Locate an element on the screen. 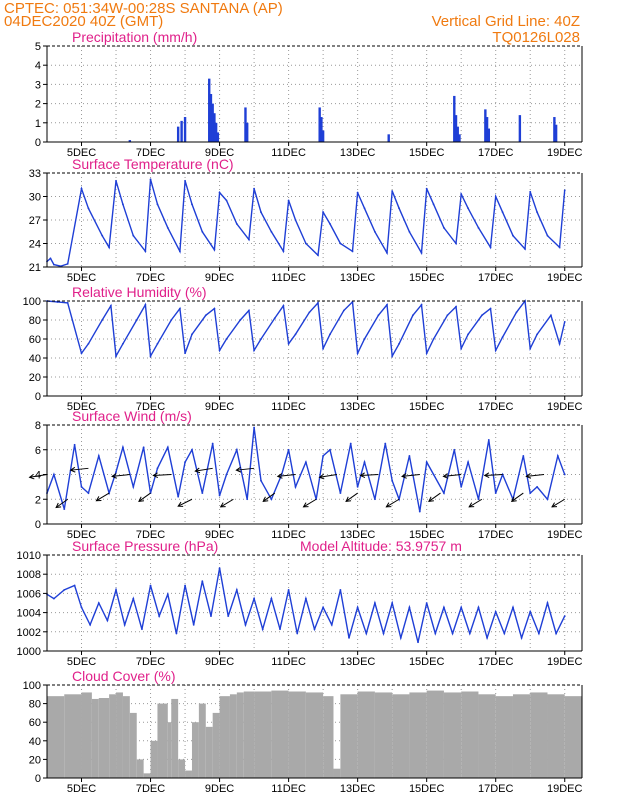  rh-ytick-label: 40 is located at coordinates (35, 359).